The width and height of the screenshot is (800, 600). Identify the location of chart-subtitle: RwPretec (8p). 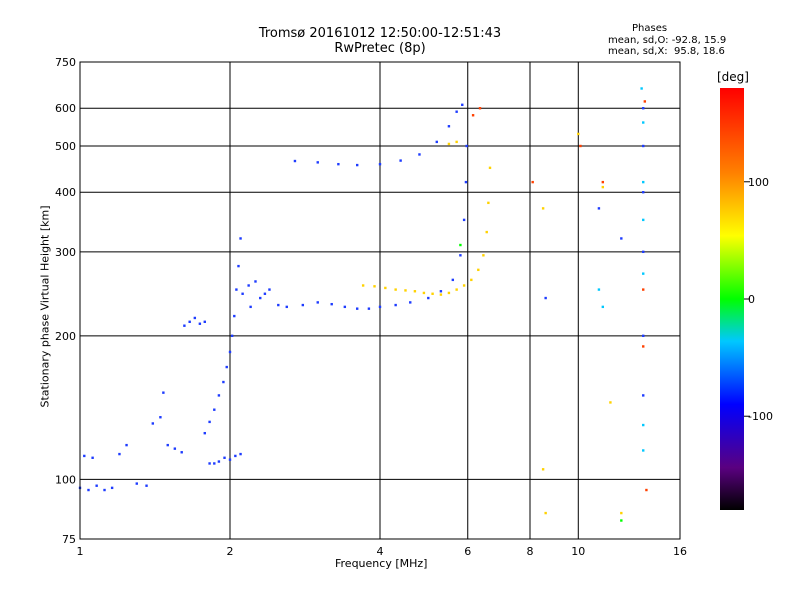
(380, 48).